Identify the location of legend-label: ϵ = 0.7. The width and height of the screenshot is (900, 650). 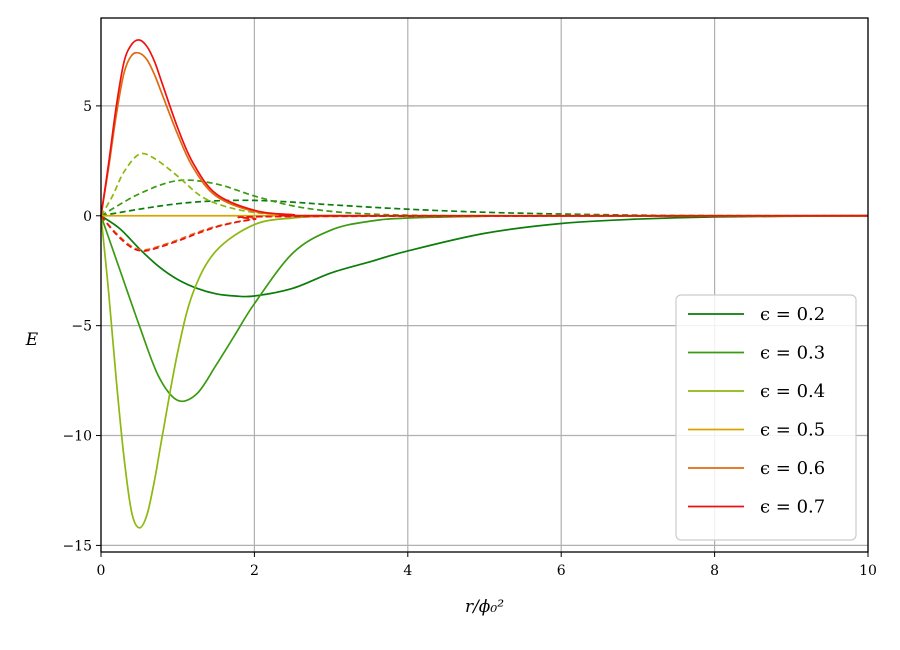
(792, 507).